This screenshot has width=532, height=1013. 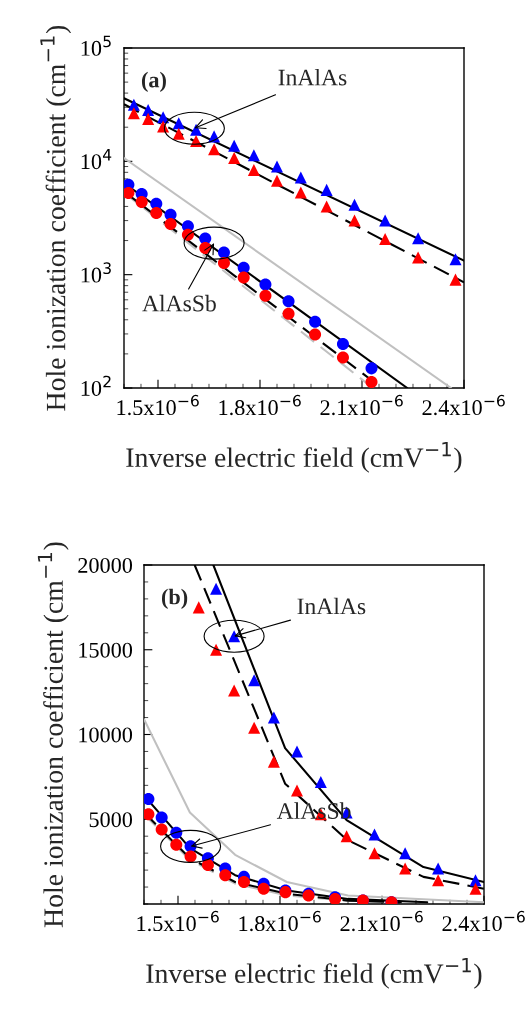 I want to click on y-tick-label: 15000, so click(x=106, y=650).